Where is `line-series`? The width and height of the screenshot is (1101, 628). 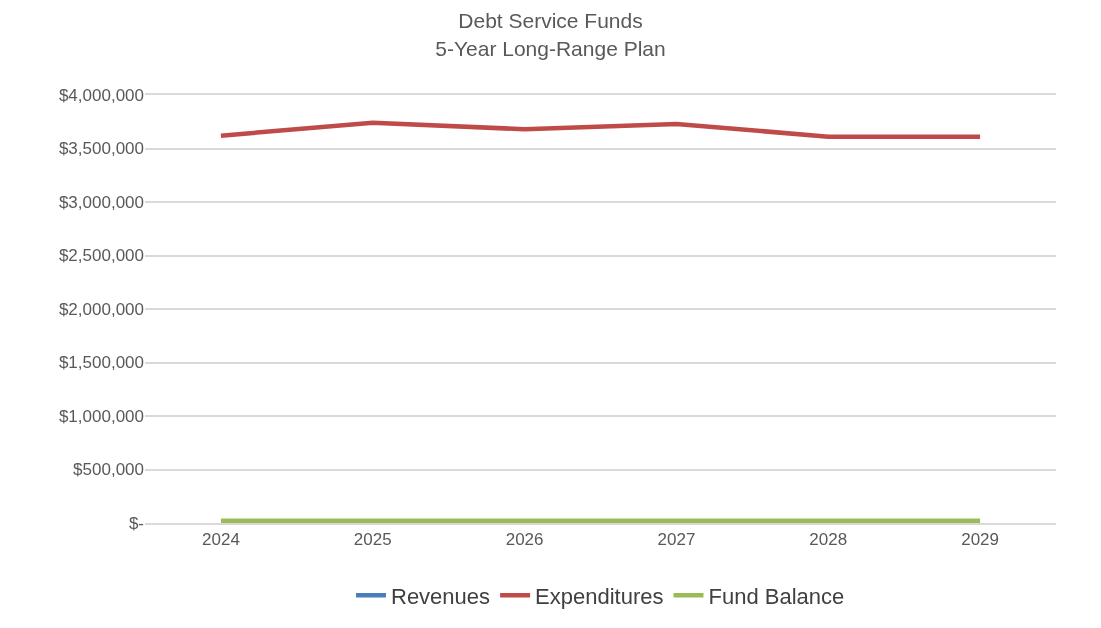 line-series is located at coordinates (600, 129).